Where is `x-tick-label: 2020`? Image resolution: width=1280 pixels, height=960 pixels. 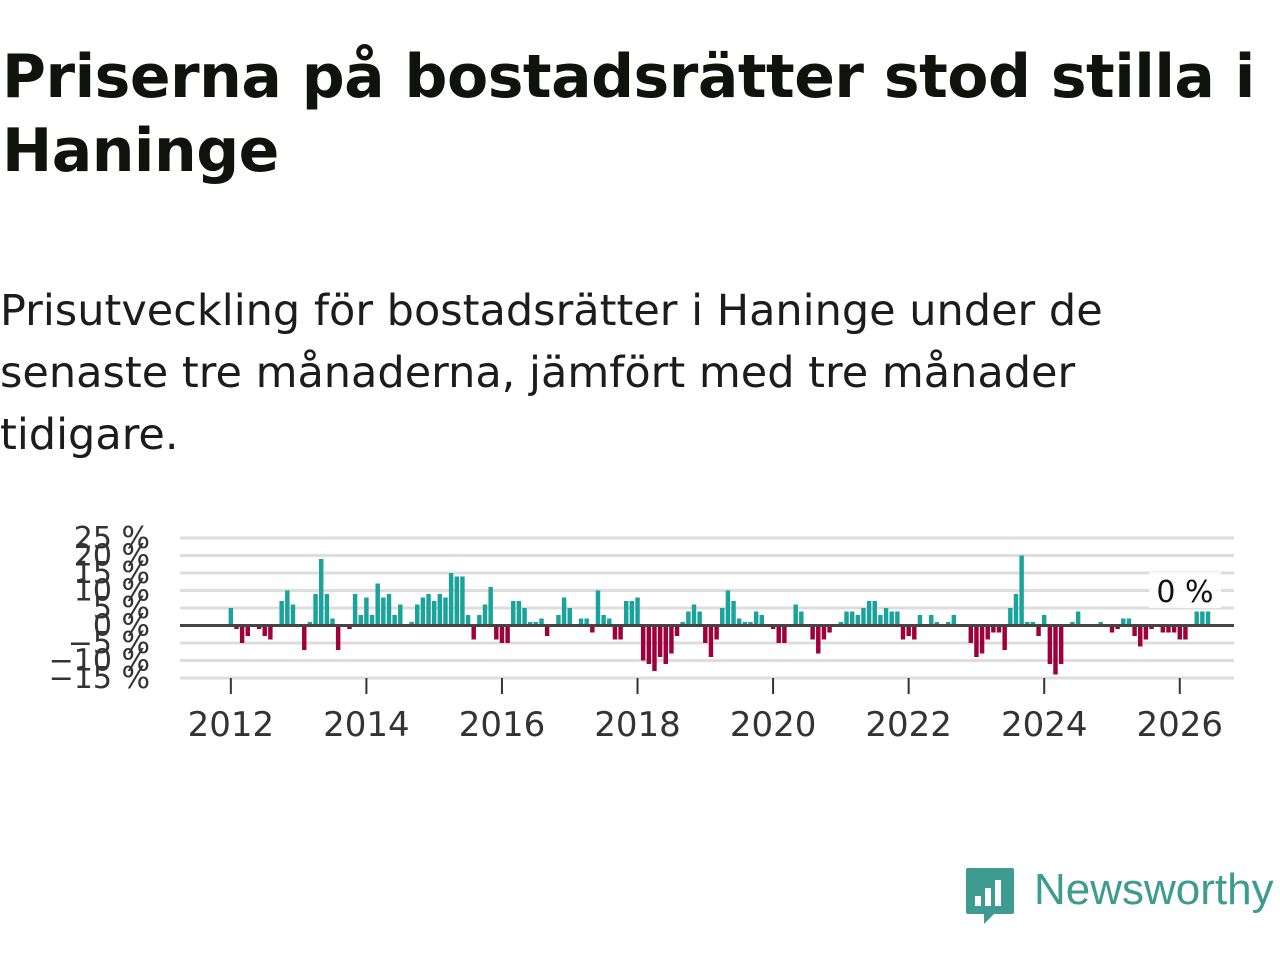
x-tick-label: 2020 is located at coordinates (773, 725).